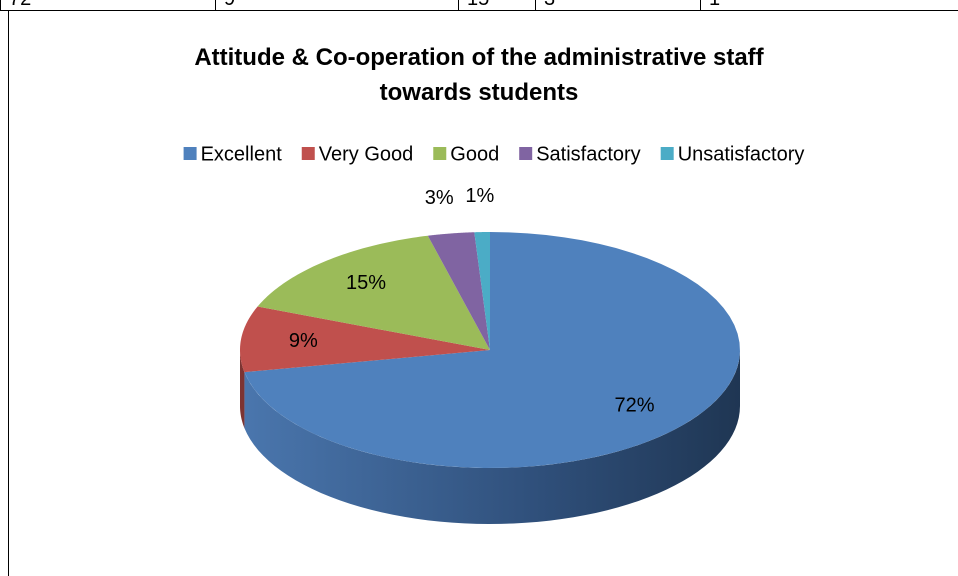  Describe the element at coordinates (439, 198) in the screenshot. I see `data-label: 3%` at that location.